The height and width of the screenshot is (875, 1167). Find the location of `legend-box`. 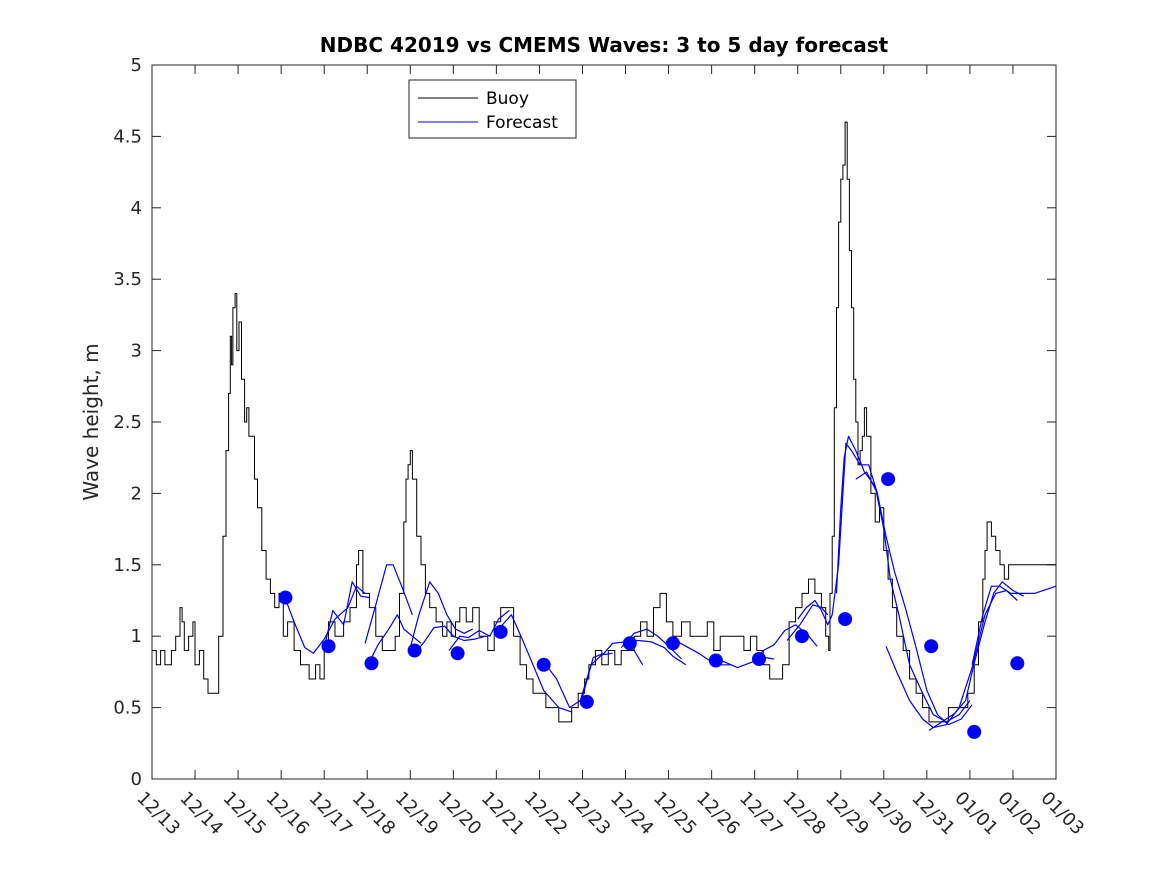

legend-box is located at coordinates (492, 109).